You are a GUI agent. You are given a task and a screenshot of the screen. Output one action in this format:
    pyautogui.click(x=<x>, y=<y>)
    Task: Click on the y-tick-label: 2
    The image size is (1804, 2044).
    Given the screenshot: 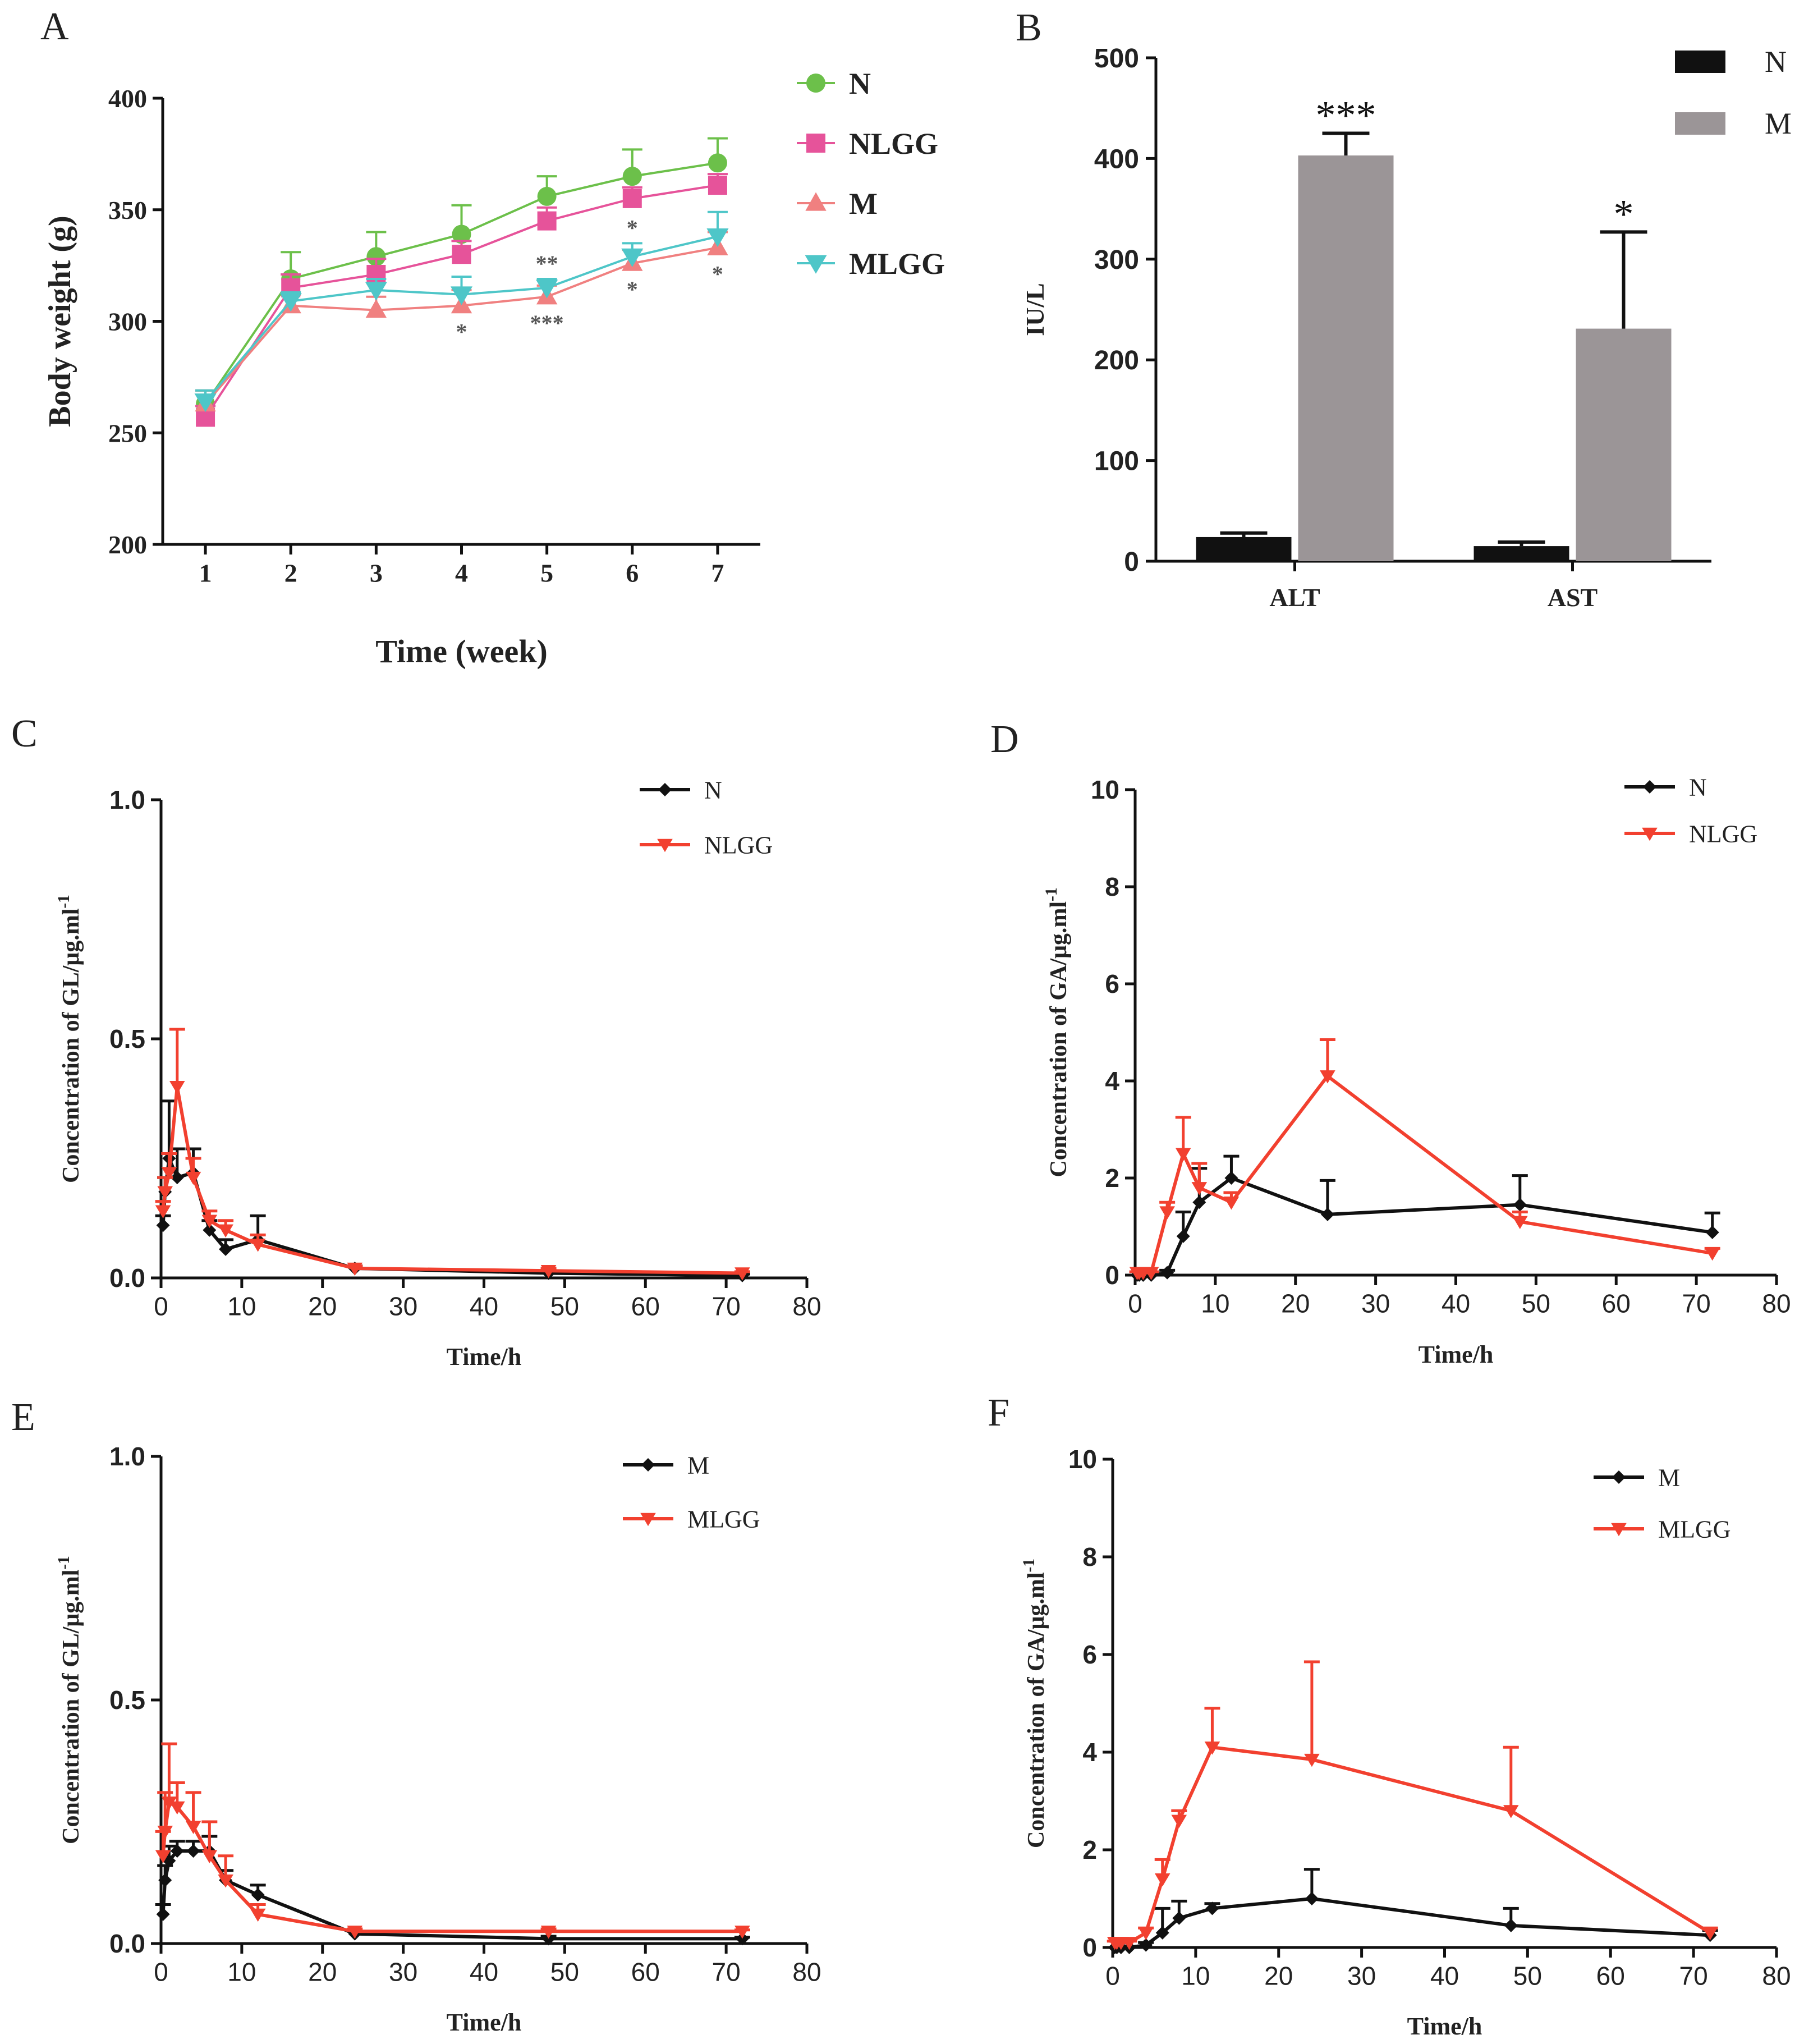 What is the action you would take?
    pyautogui.click(x=1089, y=1849)
    